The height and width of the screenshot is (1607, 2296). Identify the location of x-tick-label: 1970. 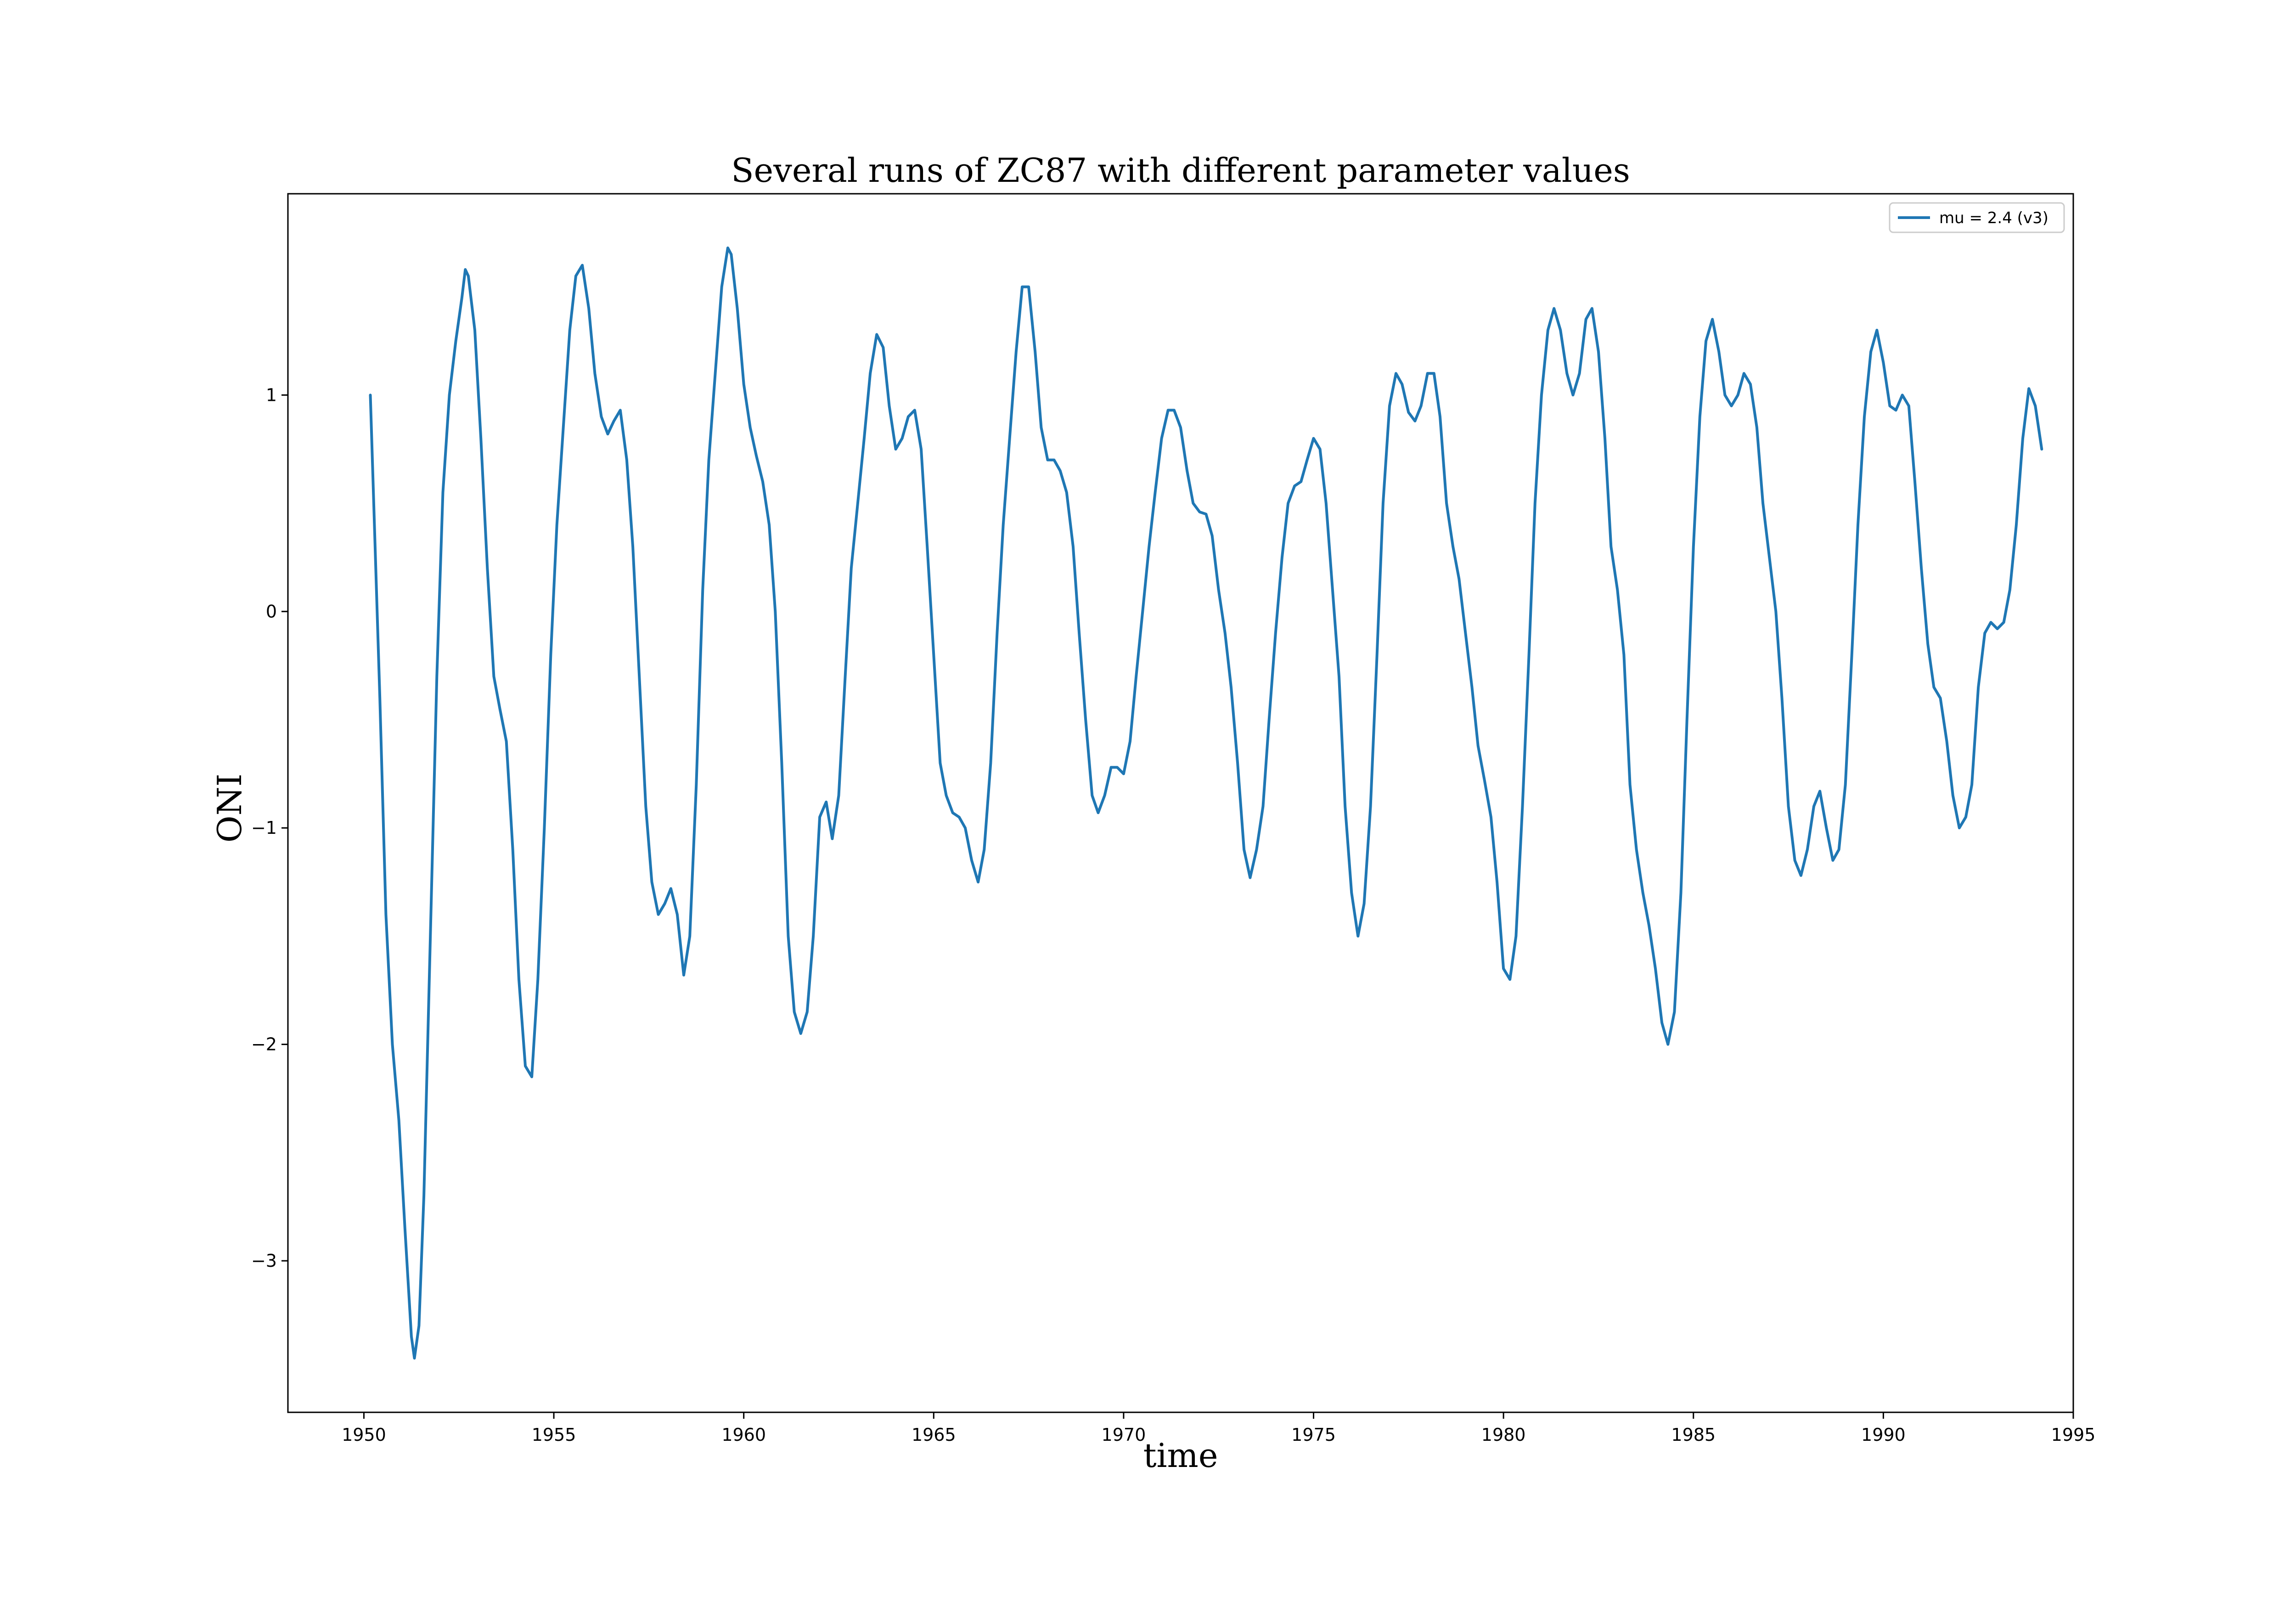
(1124, 1435).